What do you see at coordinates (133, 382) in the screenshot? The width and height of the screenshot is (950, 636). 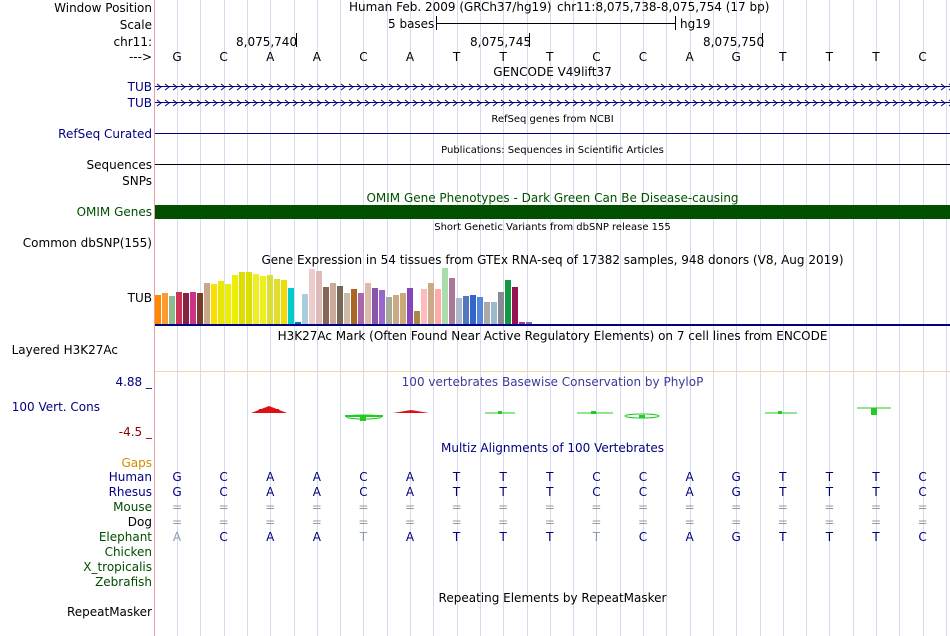 I see `cons-max-value: 4.88 _` at bounding box center [133, 382].